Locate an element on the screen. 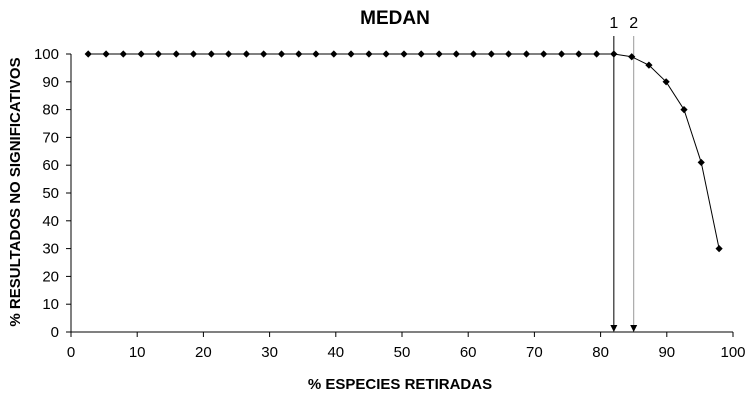 This screenshot has width=751, height=398. y-tick-label: 60 is located at coordinates (50, 165).